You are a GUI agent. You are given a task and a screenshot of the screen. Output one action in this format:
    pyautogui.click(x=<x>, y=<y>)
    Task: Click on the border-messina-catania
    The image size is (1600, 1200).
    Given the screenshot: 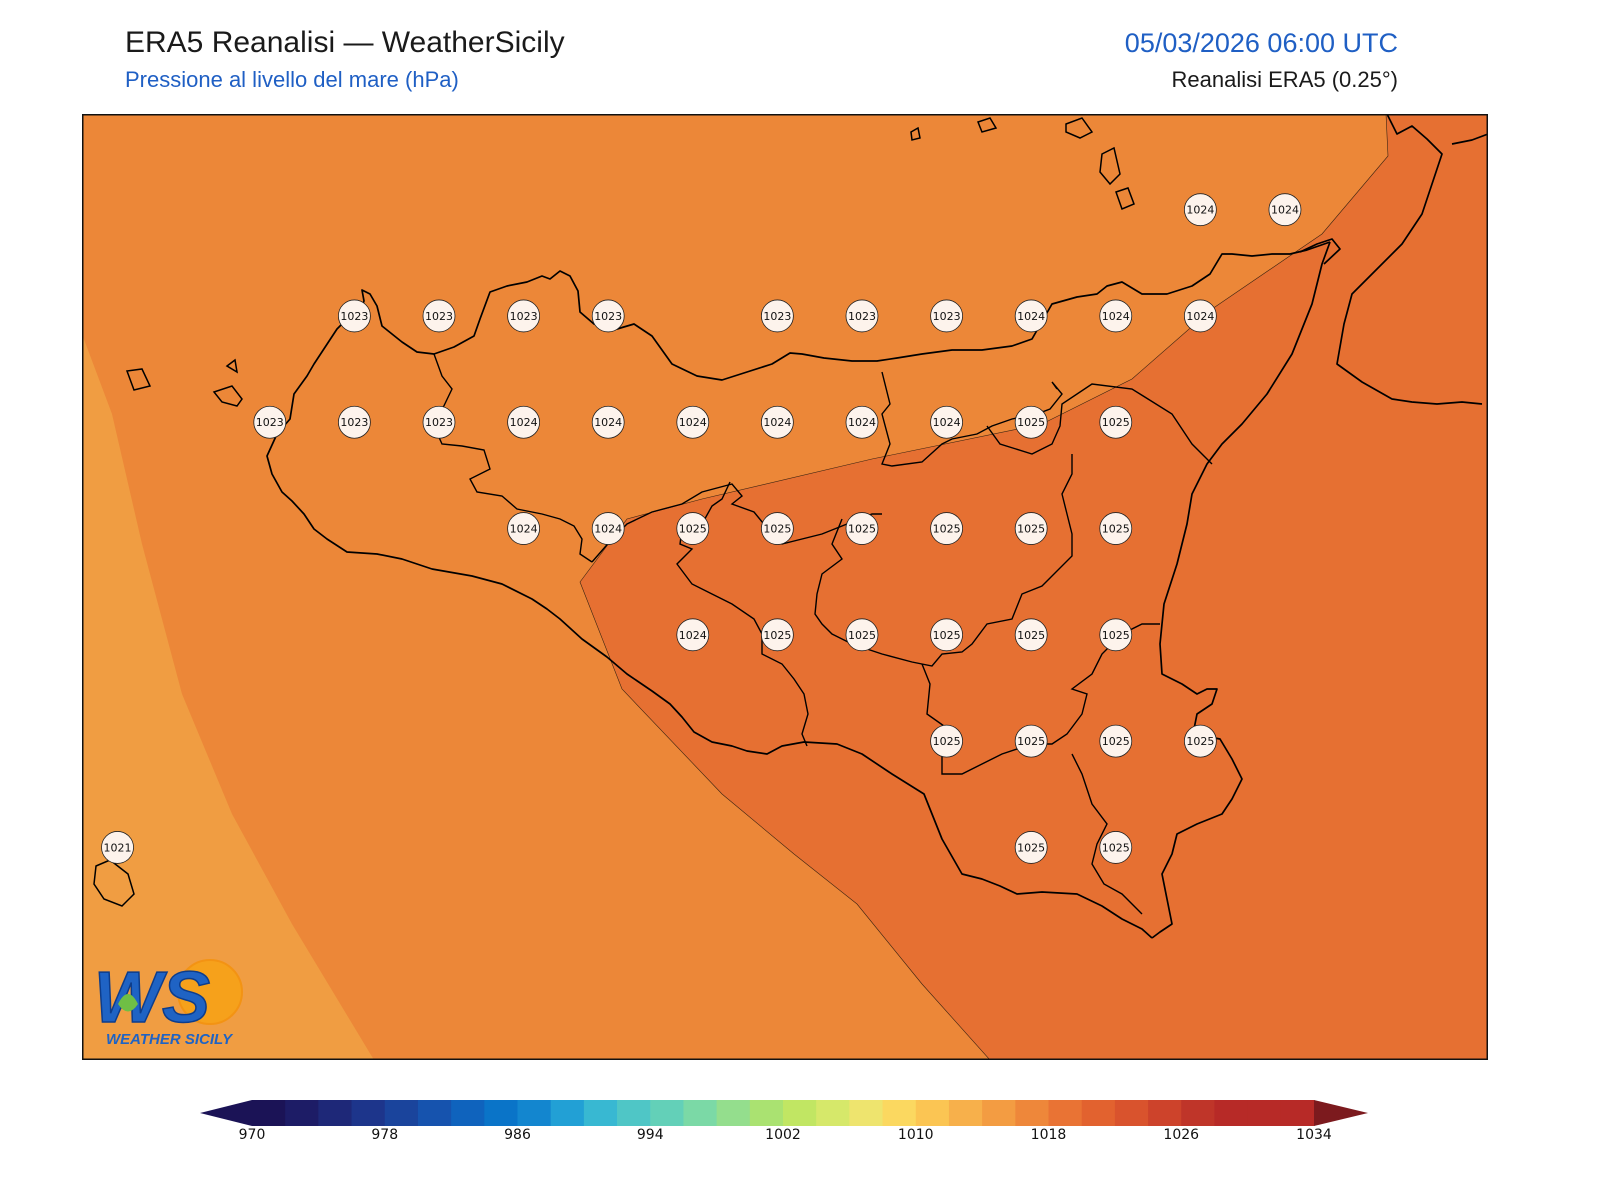 What is the action you would take?
    pyautogui.click(x=1099, y=424)
    